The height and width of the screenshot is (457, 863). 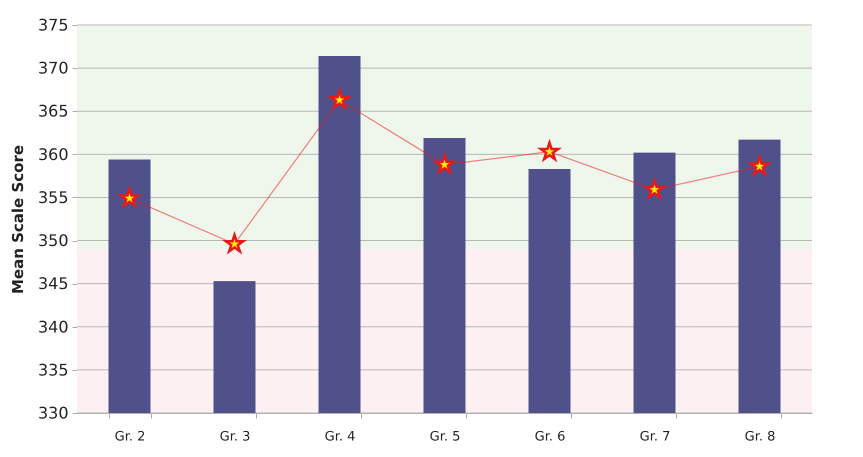 I want to click on y-tick-label: 340, so click(x=53, y=326).